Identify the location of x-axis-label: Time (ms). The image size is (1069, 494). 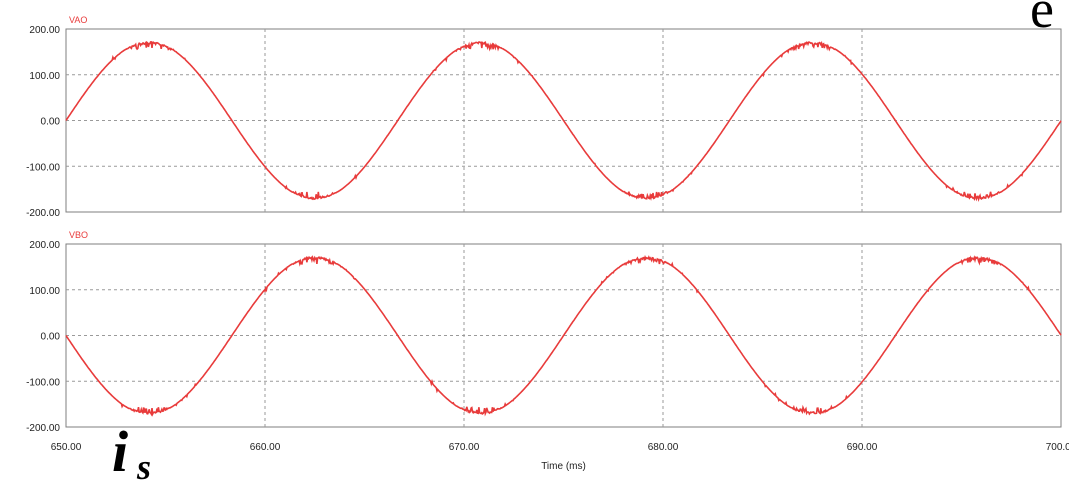
(563, 466).